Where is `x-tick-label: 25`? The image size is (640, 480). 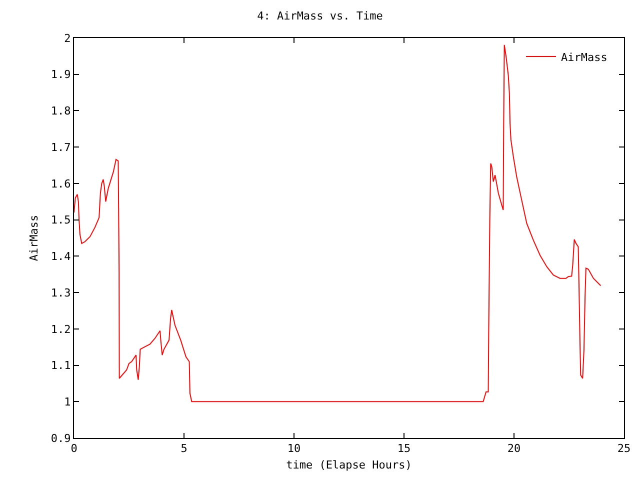 x-tick-label: 25 is located at coordinates (624, 449).